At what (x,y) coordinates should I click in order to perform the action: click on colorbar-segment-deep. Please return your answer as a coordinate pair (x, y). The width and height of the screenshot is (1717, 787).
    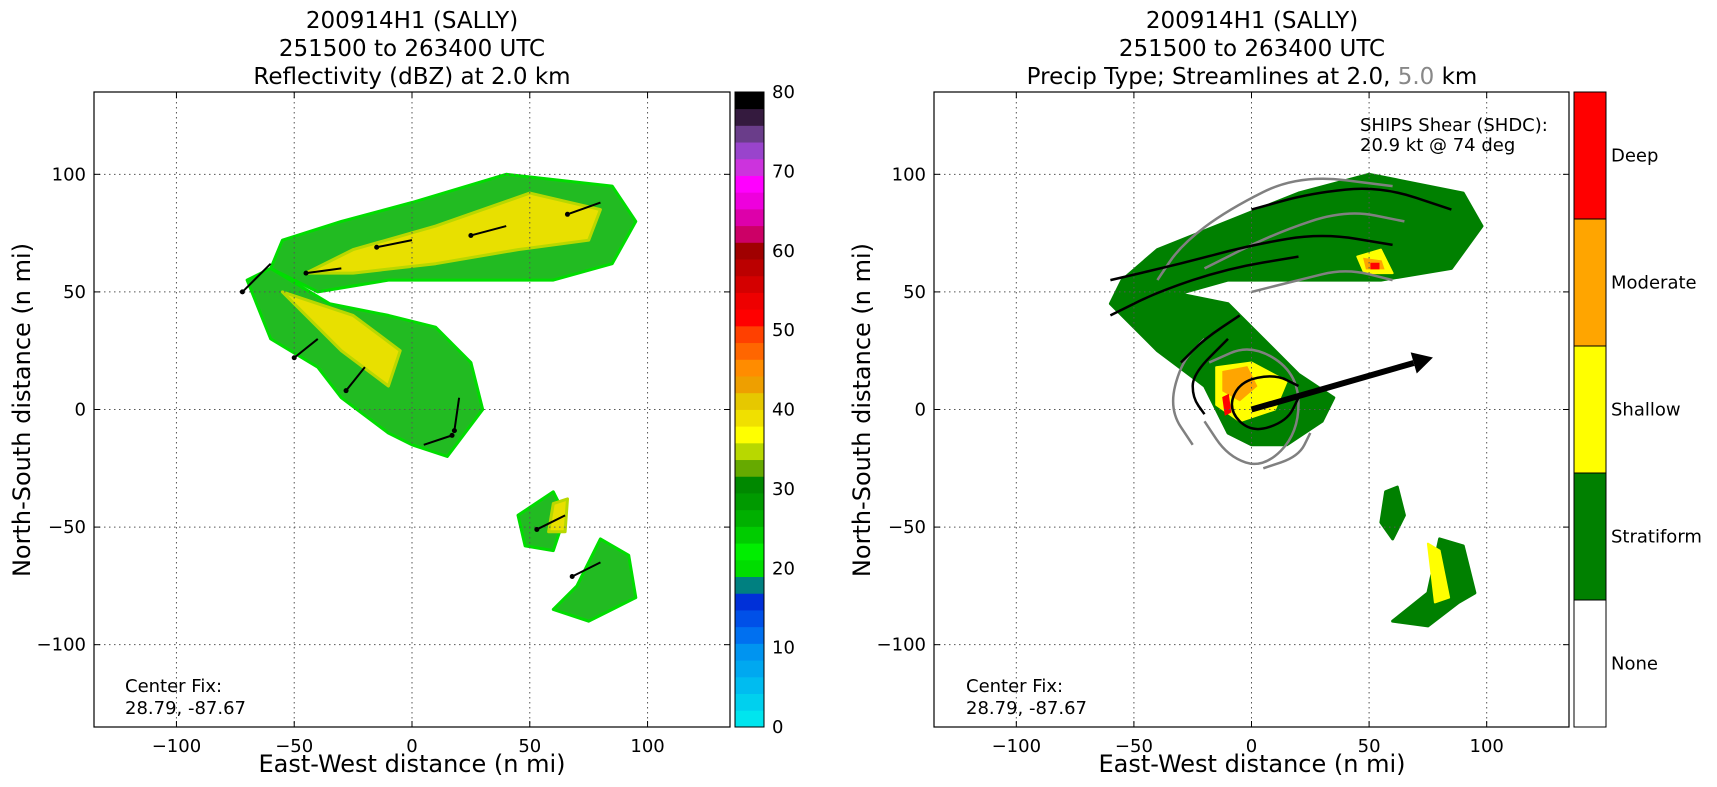
    Looking at the image, I should click on (1590, 155).